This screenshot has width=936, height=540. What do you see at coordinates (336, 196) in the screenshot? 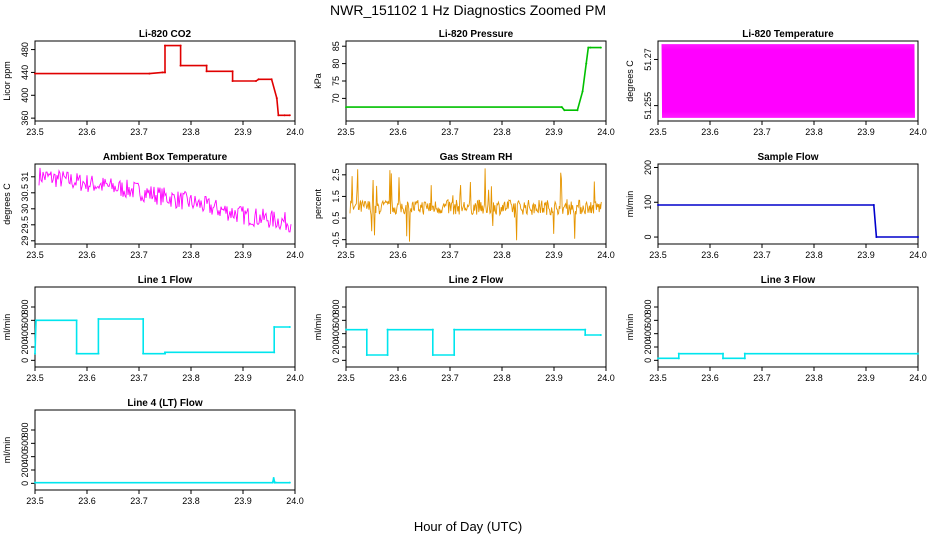
I see `y-tick-label: 1.5` at bounding box center [336, 196].